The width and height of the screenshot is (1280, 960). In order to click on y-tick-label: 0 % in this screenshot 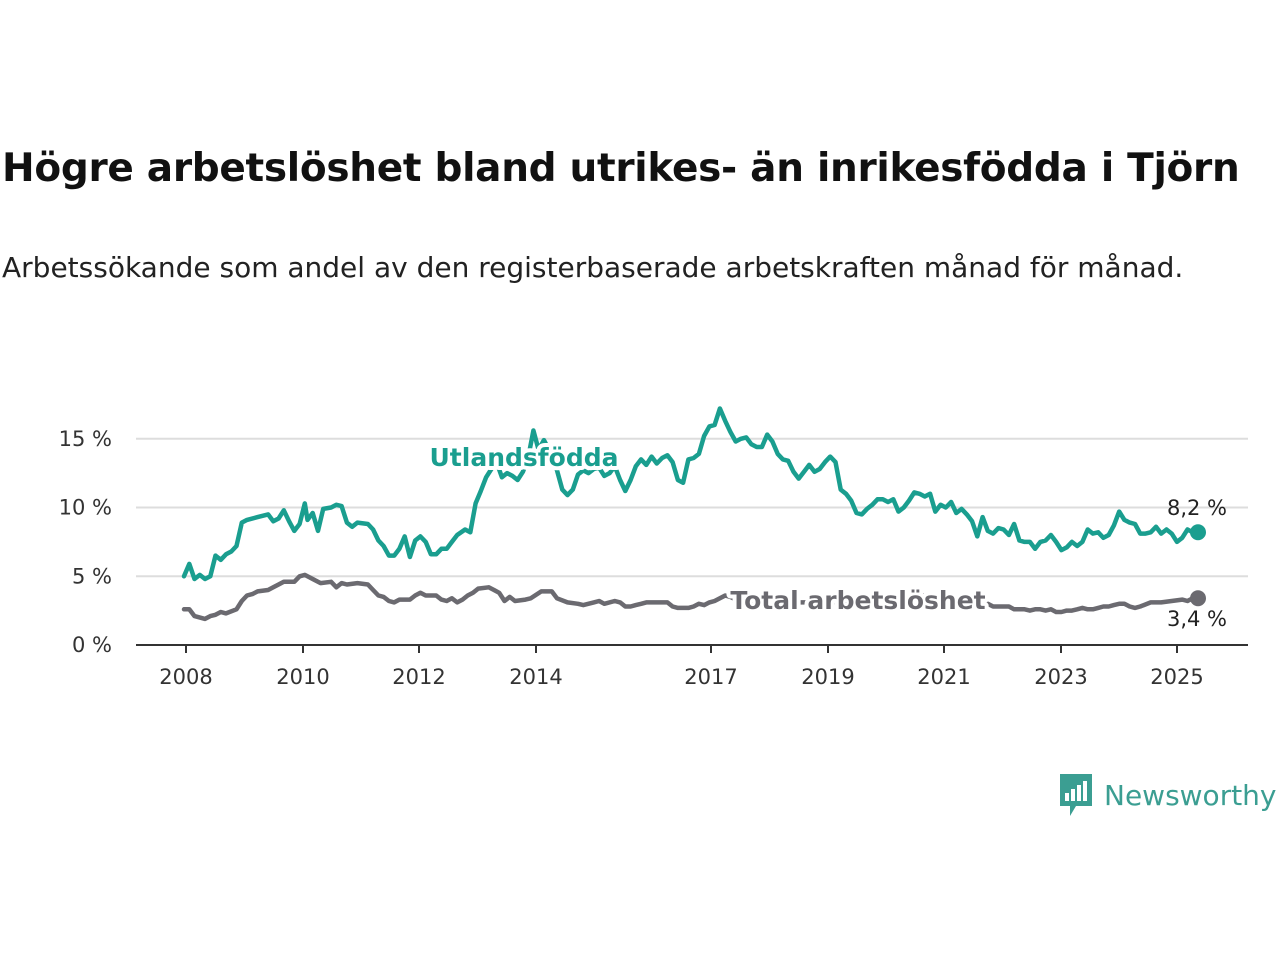, I will do `click(92, 645)`.